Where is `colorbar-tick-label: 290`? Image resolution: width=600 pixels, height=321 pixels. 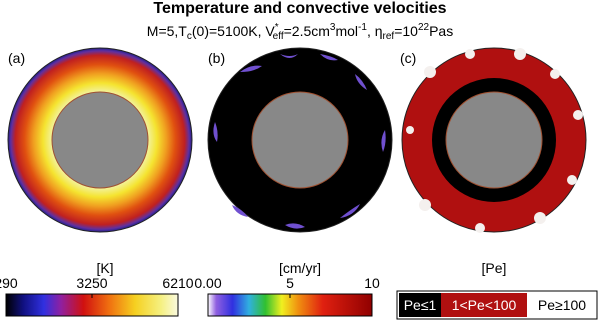 colorbar-tick-label: 290 is located at coordinates (9, 283).